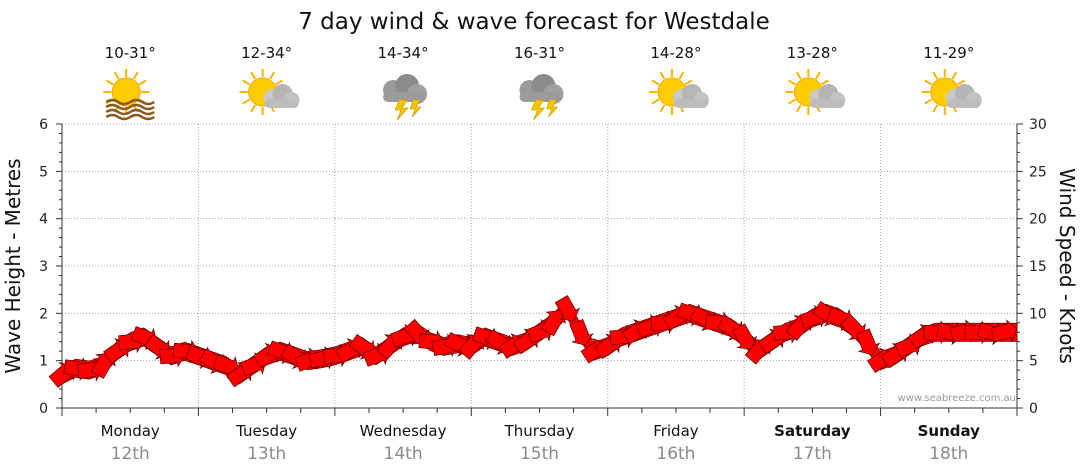 The image size is (1080, 475). I want to click on y-tick-label-left: 0, so click(43, 409).